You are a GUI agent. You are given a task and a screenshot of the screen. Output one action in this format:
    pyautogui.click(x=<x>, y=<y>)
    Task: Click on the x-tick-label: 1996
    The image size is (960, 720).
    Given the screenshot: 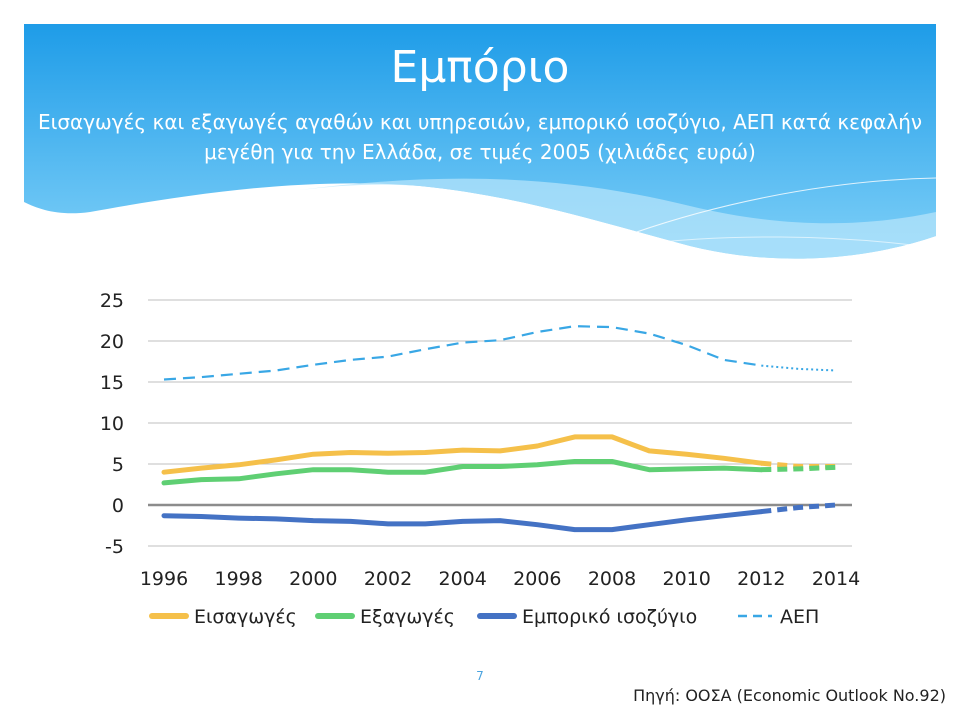 What is the action you would take?
    pyautogui.click(x=164, y=579)
    